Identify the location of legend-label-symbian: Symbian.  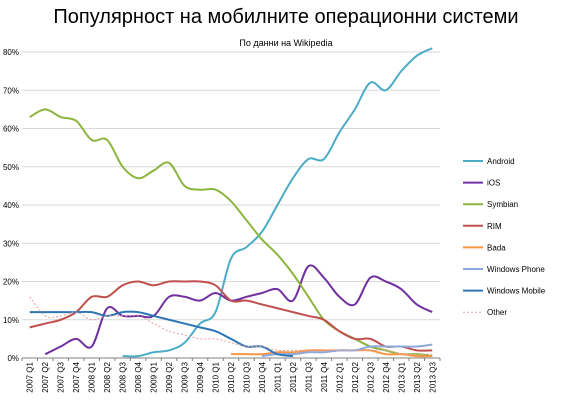
(502, 204).